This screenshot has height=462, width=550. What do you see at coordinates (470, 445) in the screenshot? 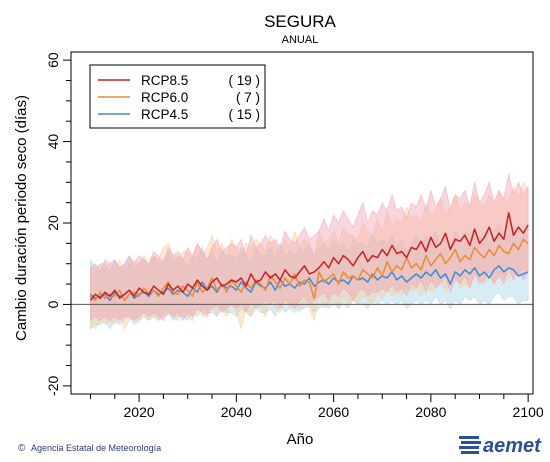
I see `aemet-logo-mark-icon` at bounding box center [470, 445].